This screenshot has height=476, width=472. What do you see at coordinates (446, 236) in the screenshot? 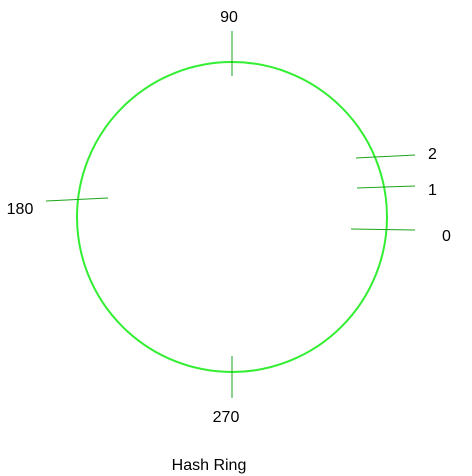
I see `marker-label-0: 0` at bounding box center [446, 236].